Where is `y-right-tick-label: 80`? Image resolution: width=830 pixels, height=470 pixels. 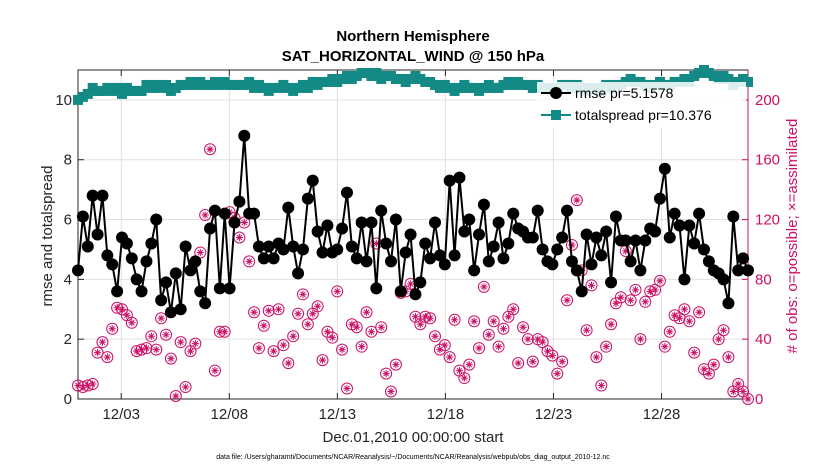
y-right-tick-label: 80 is located at coordinates (763, 279).